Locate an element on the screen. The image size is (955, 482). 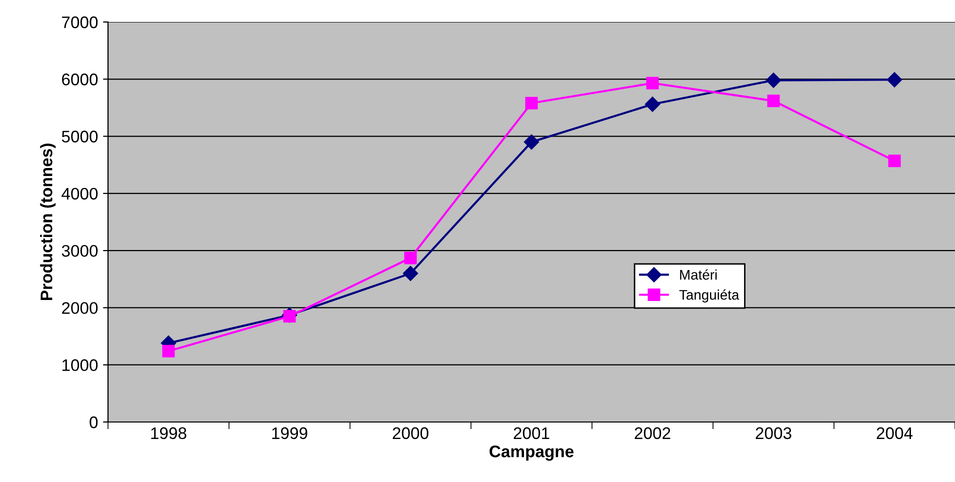
legend-label: Matéri is located at coordinates (698, 274).